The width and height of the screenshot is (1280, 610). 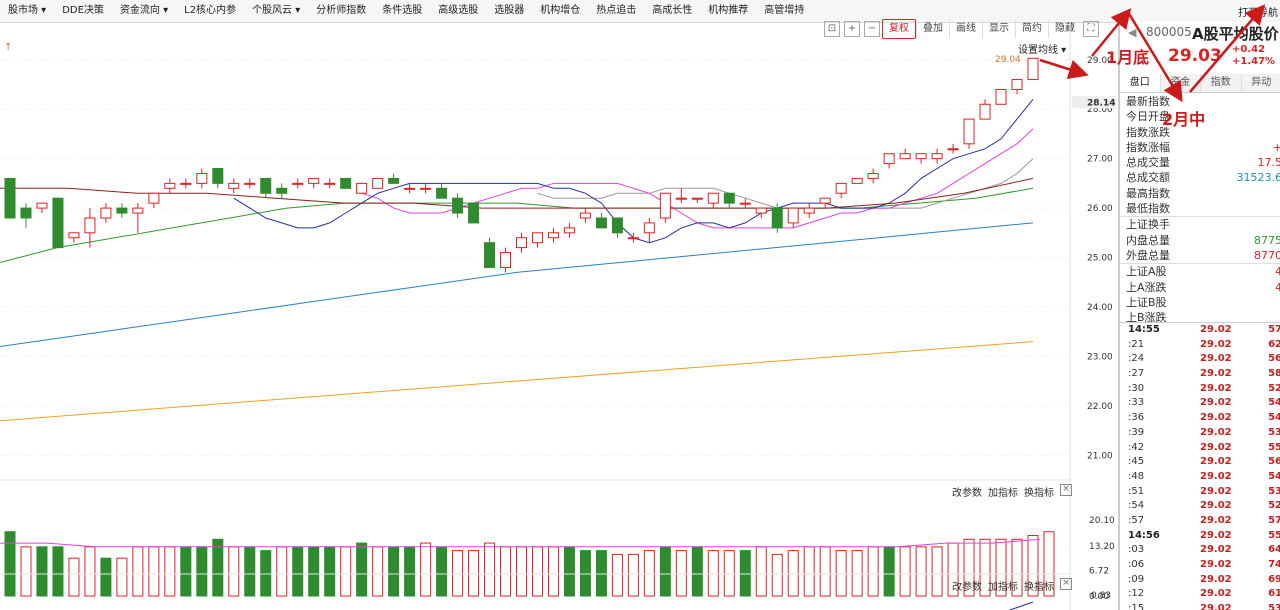 What do you see at coordinates (276, 10) in the screenshot?
I see `menu-item: 个股风云 ▾` at bounding box center [276, 10].